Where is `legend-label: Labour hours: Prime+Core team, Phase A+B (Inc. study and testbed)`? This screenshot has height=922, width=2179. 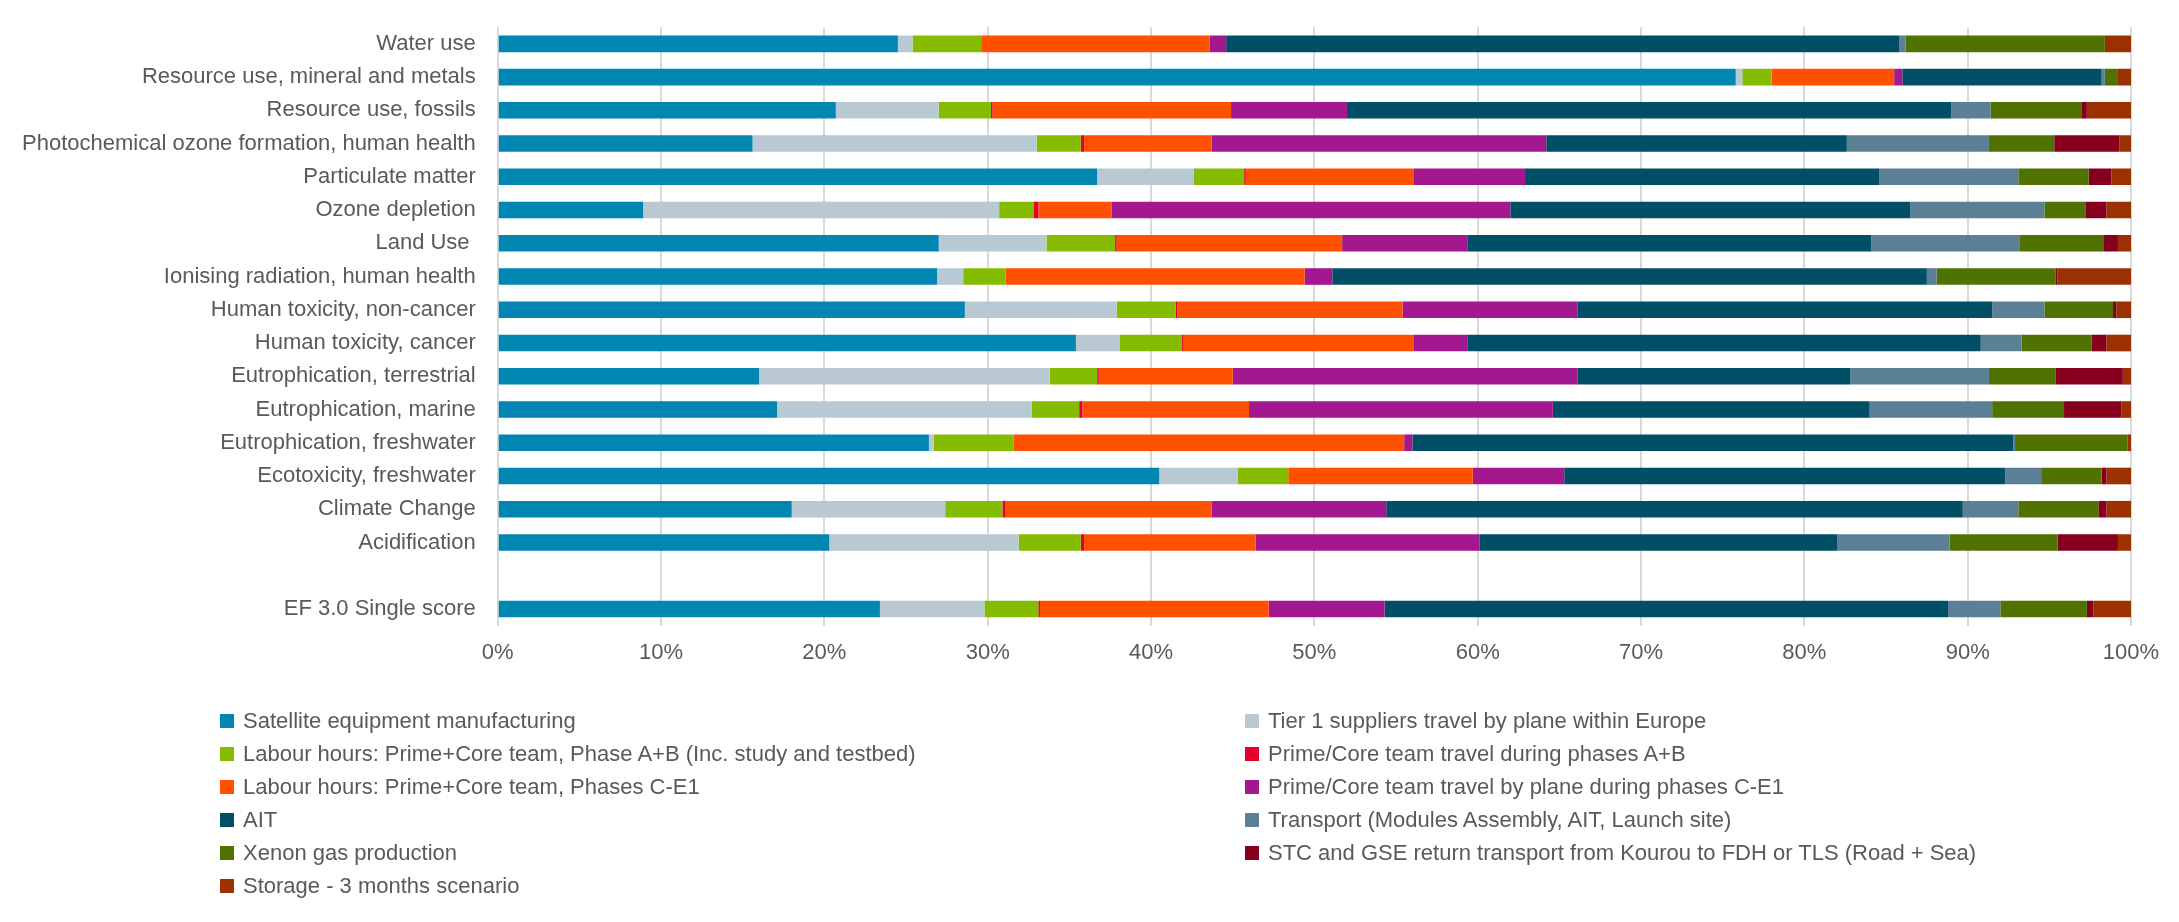 legend-label: Labour hours: Prime+Core team, Phase A+B (Inc. study and testbed) is located at coordinates (579, 754).